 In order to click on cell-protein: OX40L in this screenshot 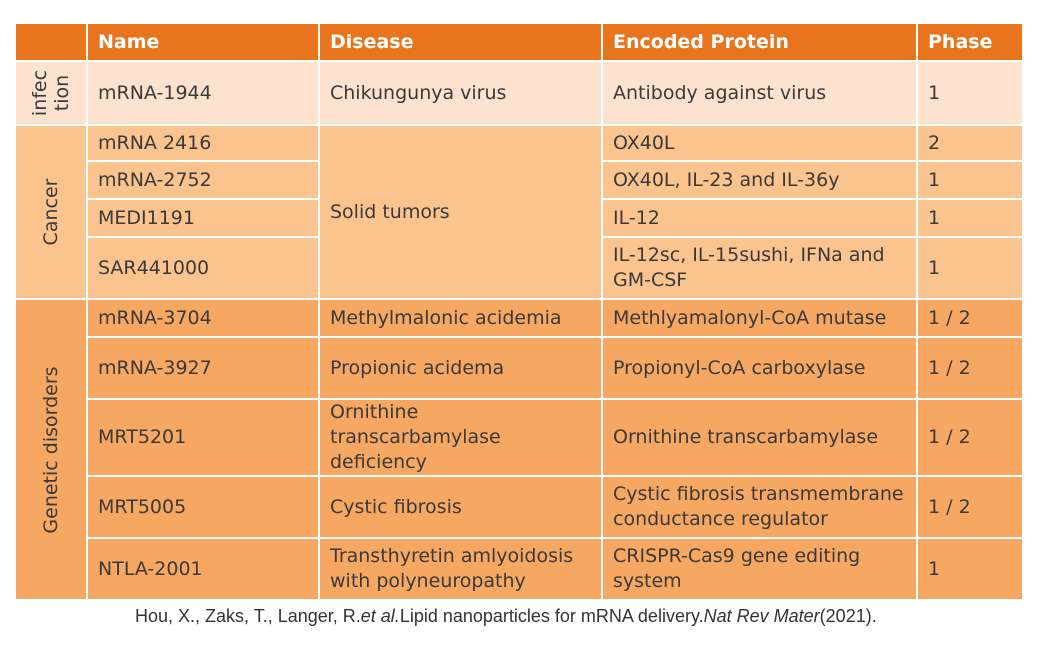, I will do `click(759, 143)`.